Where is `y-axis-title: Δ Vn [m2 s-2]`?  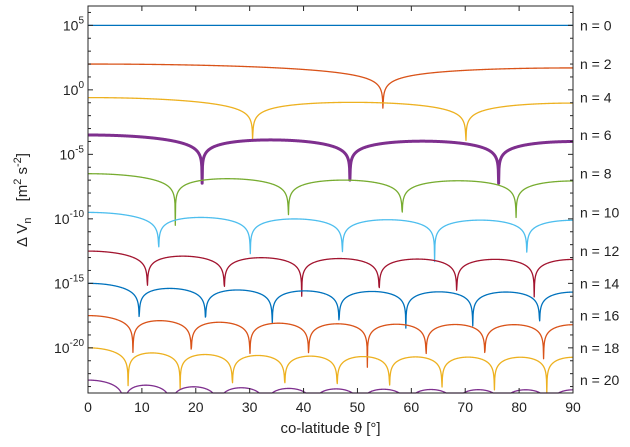 y-axis-title: Δ Vn [m2 s-2] is located at coordinates (23, 200).